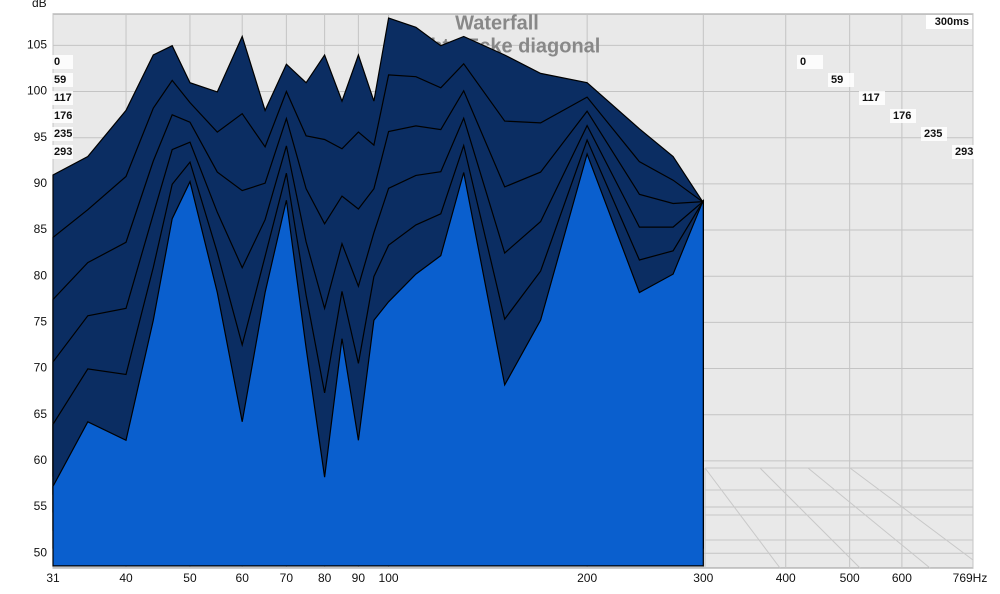 The image size is (1000, 594). Describe the element at coordinates (41, 322) in the screenshot. I see `y-tick-label: 75` at that location.